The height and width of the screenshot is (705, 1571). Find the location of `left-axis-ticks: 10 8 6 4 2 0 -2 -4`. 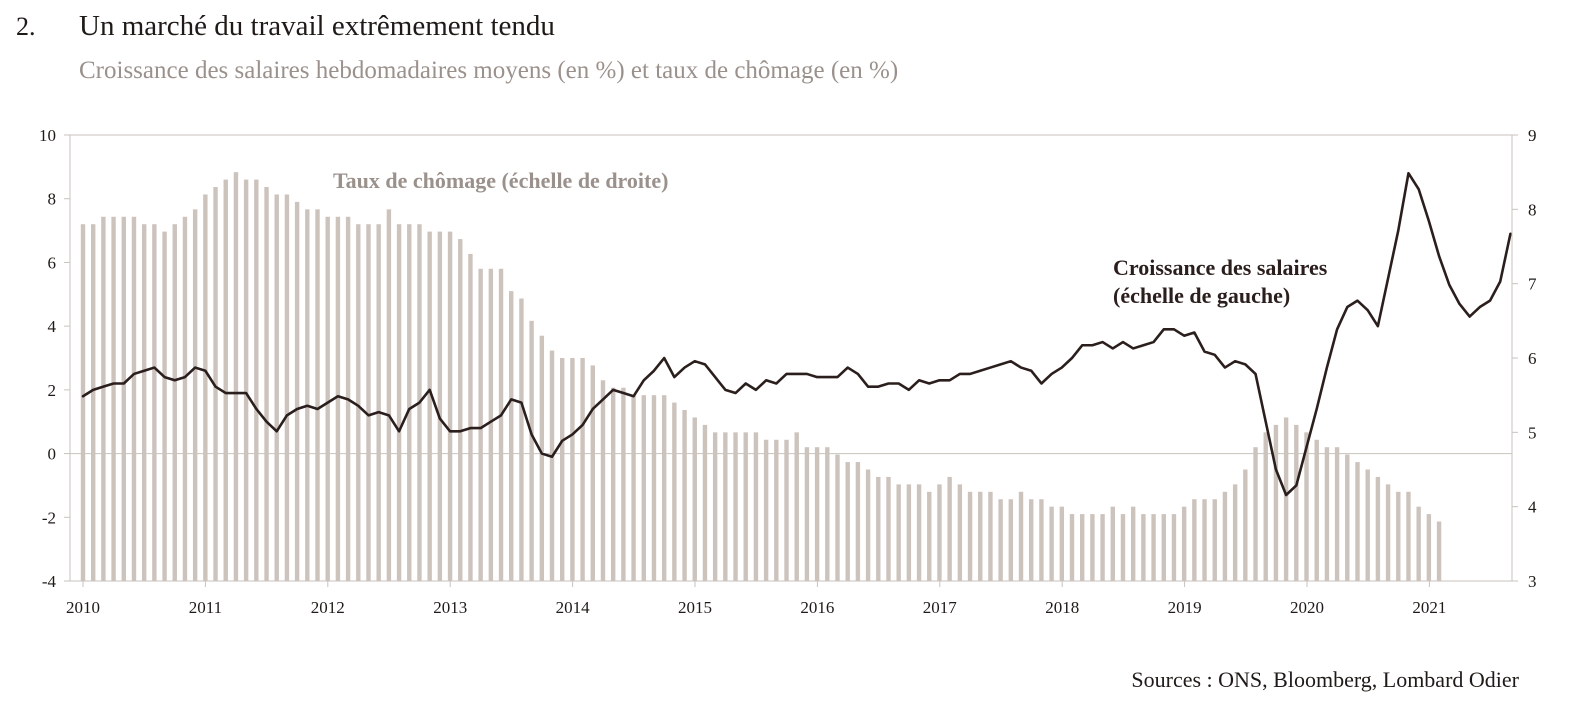

left-axis-ticks: 10 8 6 4 2 0 -2 -4 is located at coordinates (54, 358).